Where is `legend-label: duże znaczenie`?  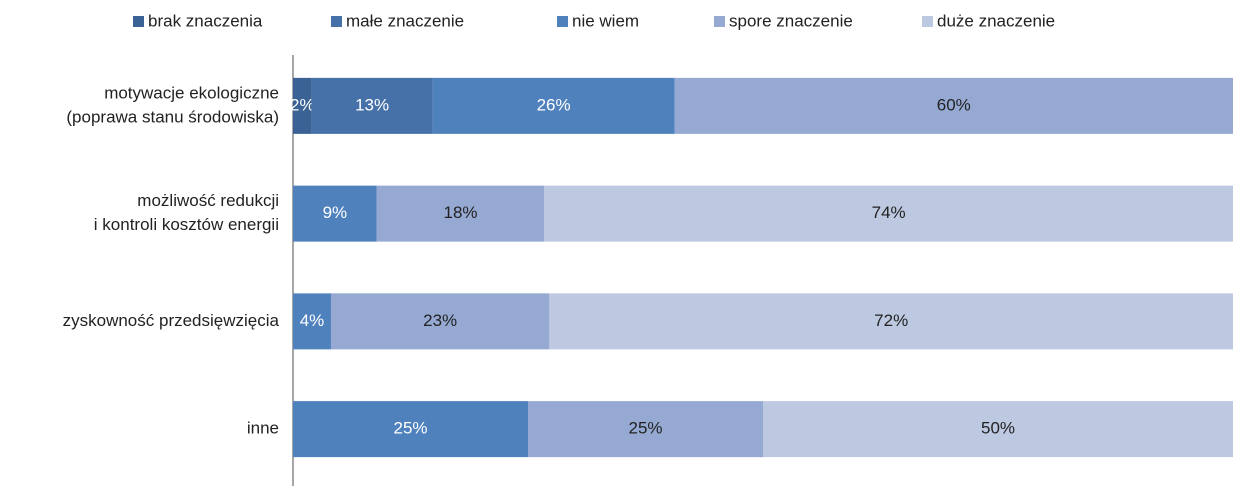 legend-label: duże znaczenie is located at coordinates (996, 20).